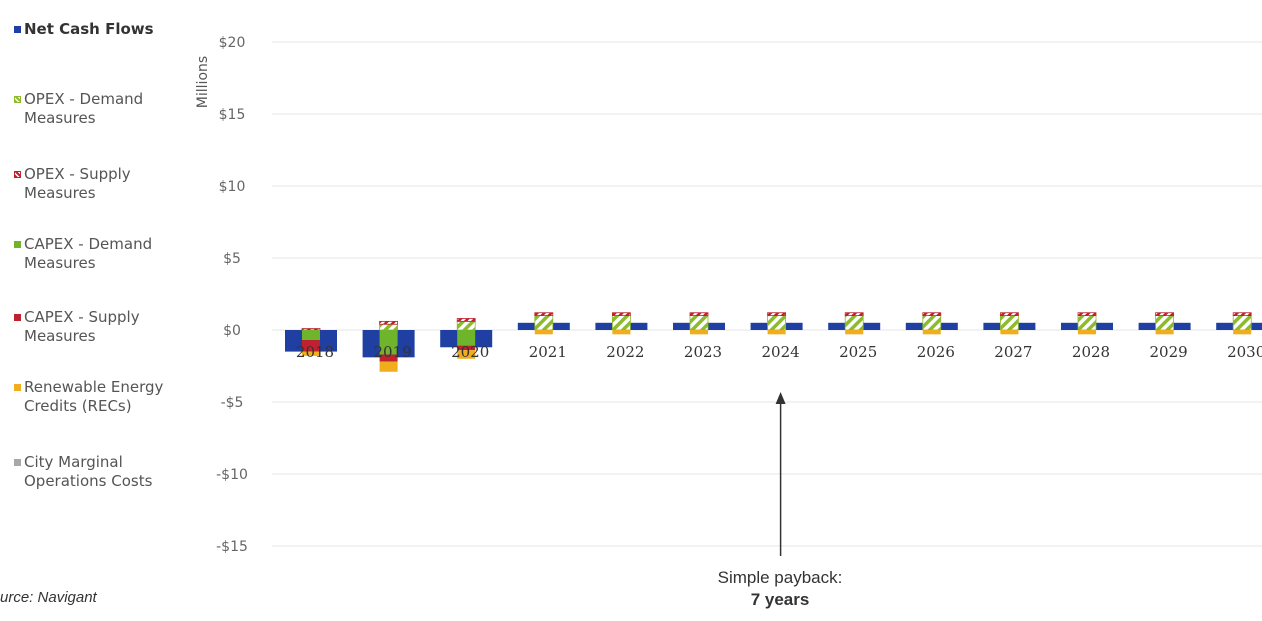  I want to click on y-tick-label: $5, so click(232, 259).